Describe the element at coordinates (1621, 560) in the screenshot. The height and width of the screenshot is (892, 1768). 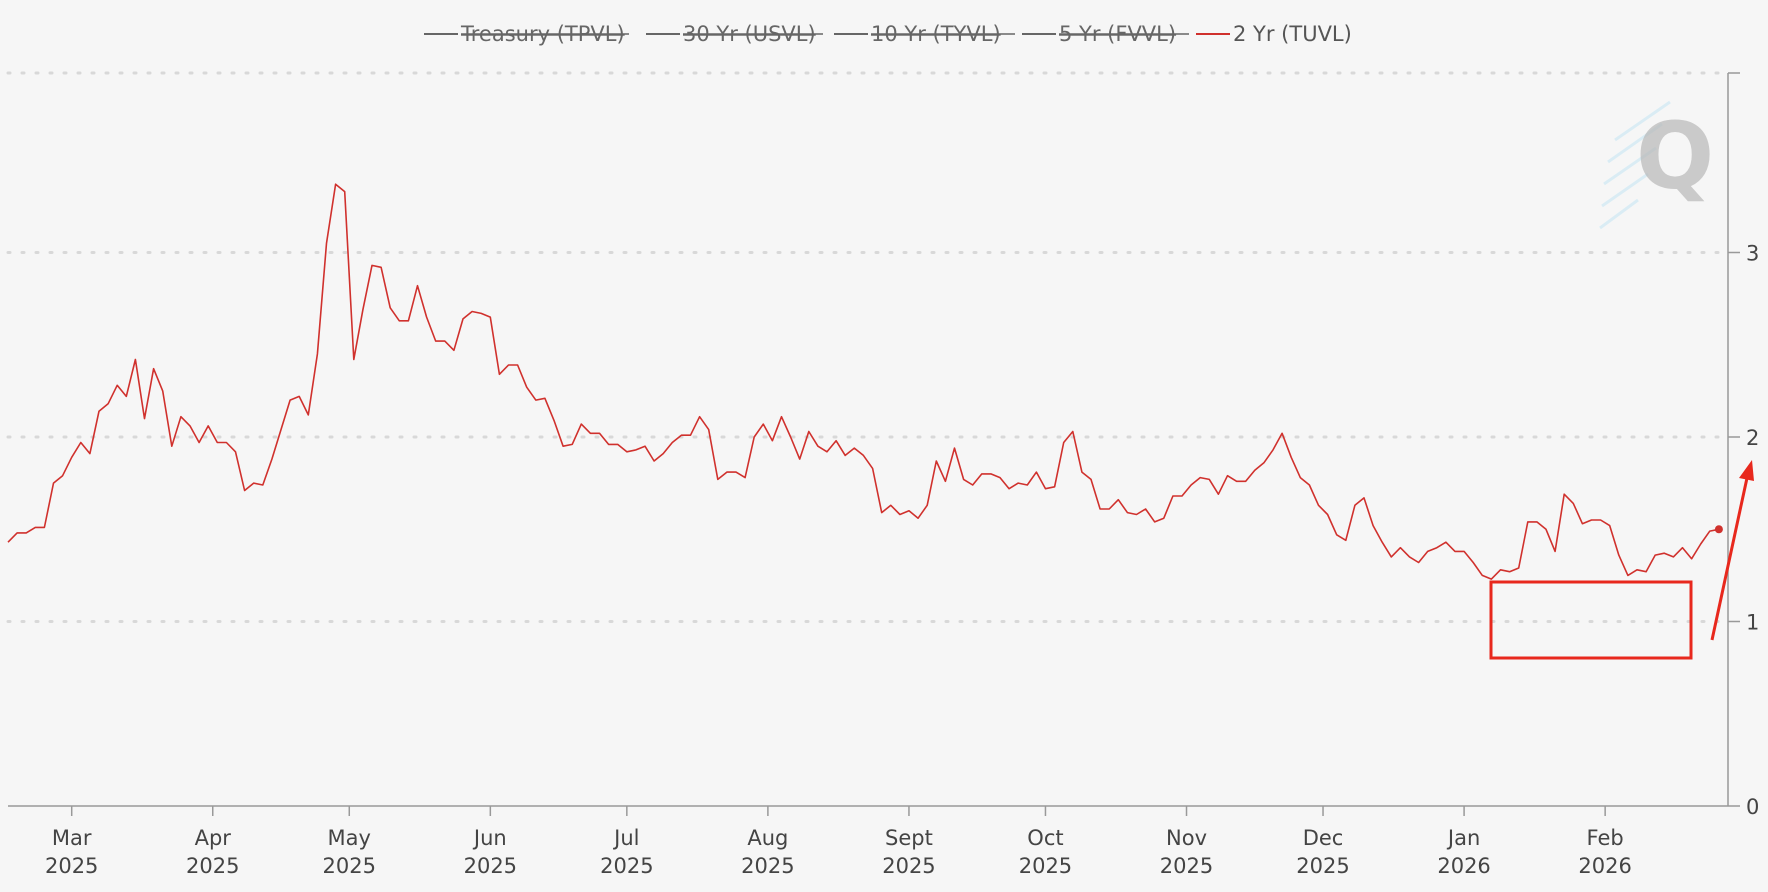
I see `annotations` at that location.